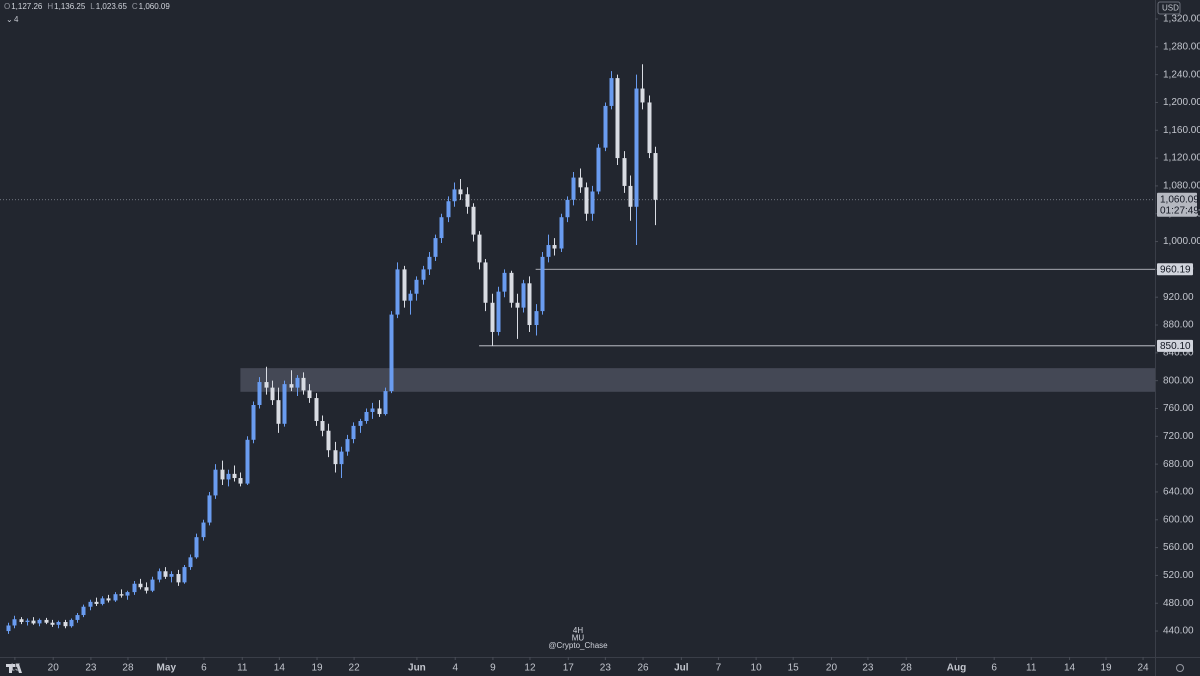 The image size is (1200, 676). What do you see at coordinates (70, 6) in the screenshot?
I see `legend-value: 1,136.25` at bounding box center [70, 6].